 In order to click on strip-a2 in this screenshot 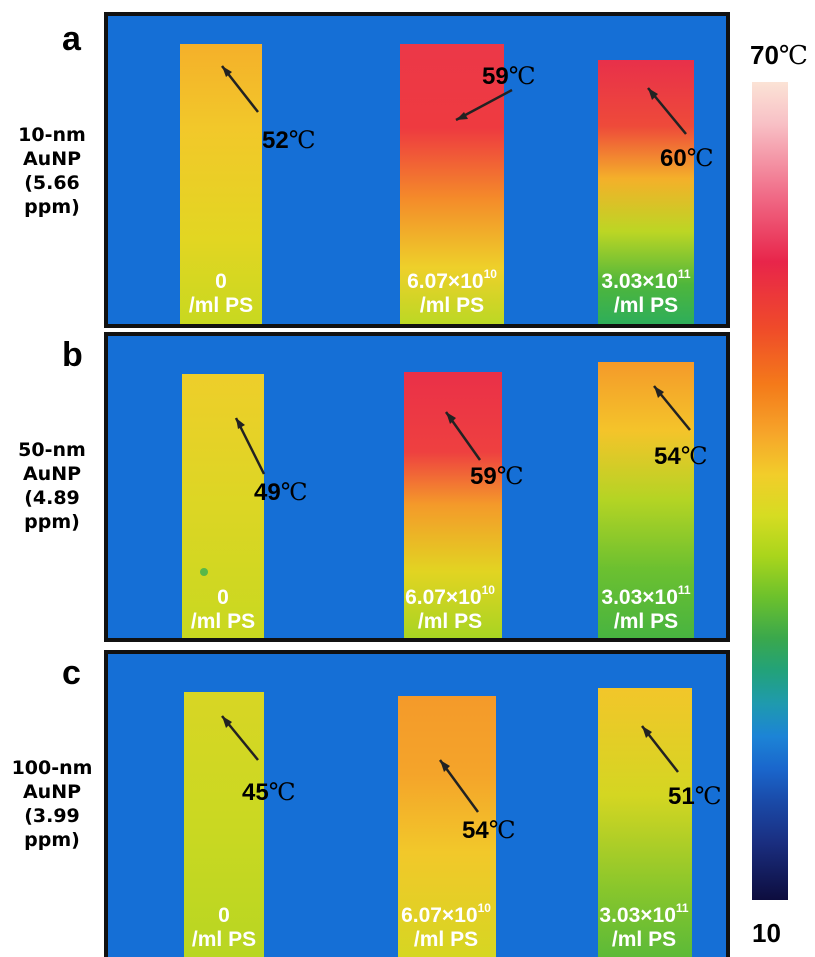, I will do `click(452, 184)`.